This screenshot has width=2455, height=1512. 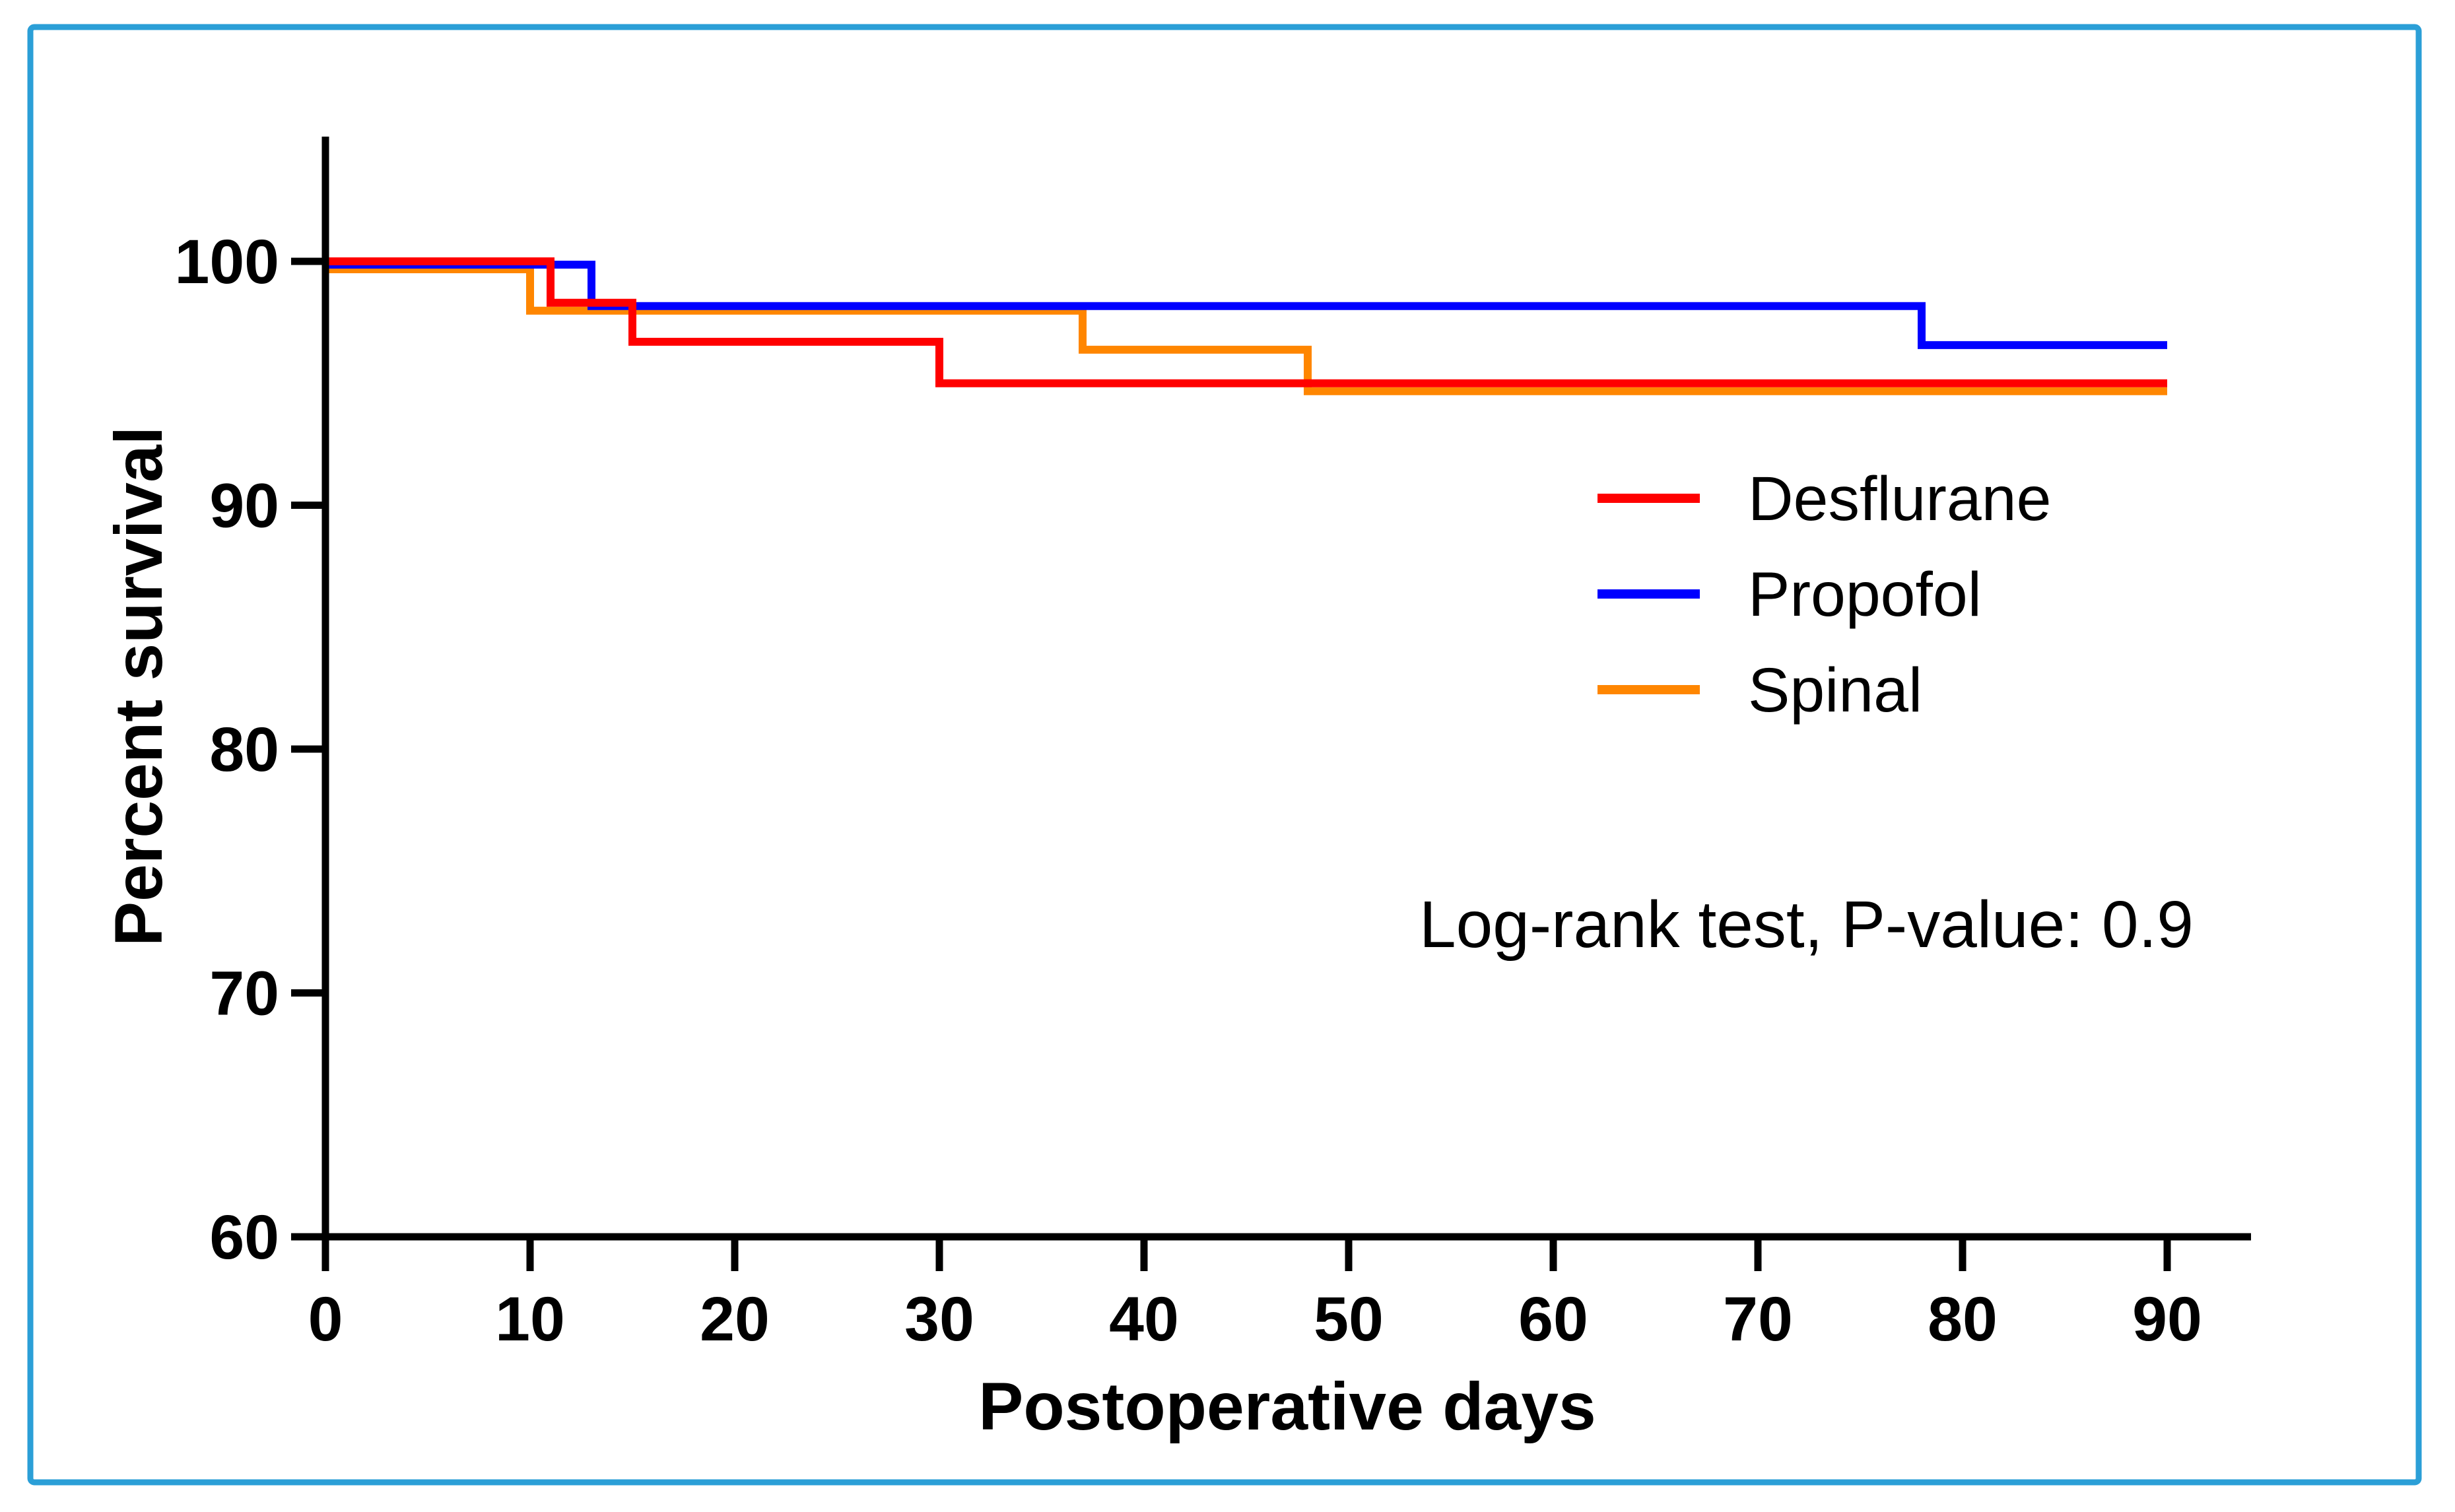 I want to click on y-tick-label-100: 100, so click(x=227, y=262).